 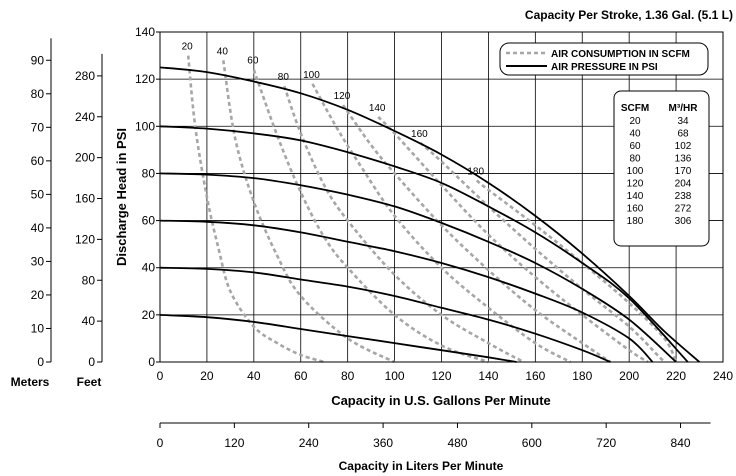 I want to click on air-consumption-label-120: 120, so click(x=342, y=96).